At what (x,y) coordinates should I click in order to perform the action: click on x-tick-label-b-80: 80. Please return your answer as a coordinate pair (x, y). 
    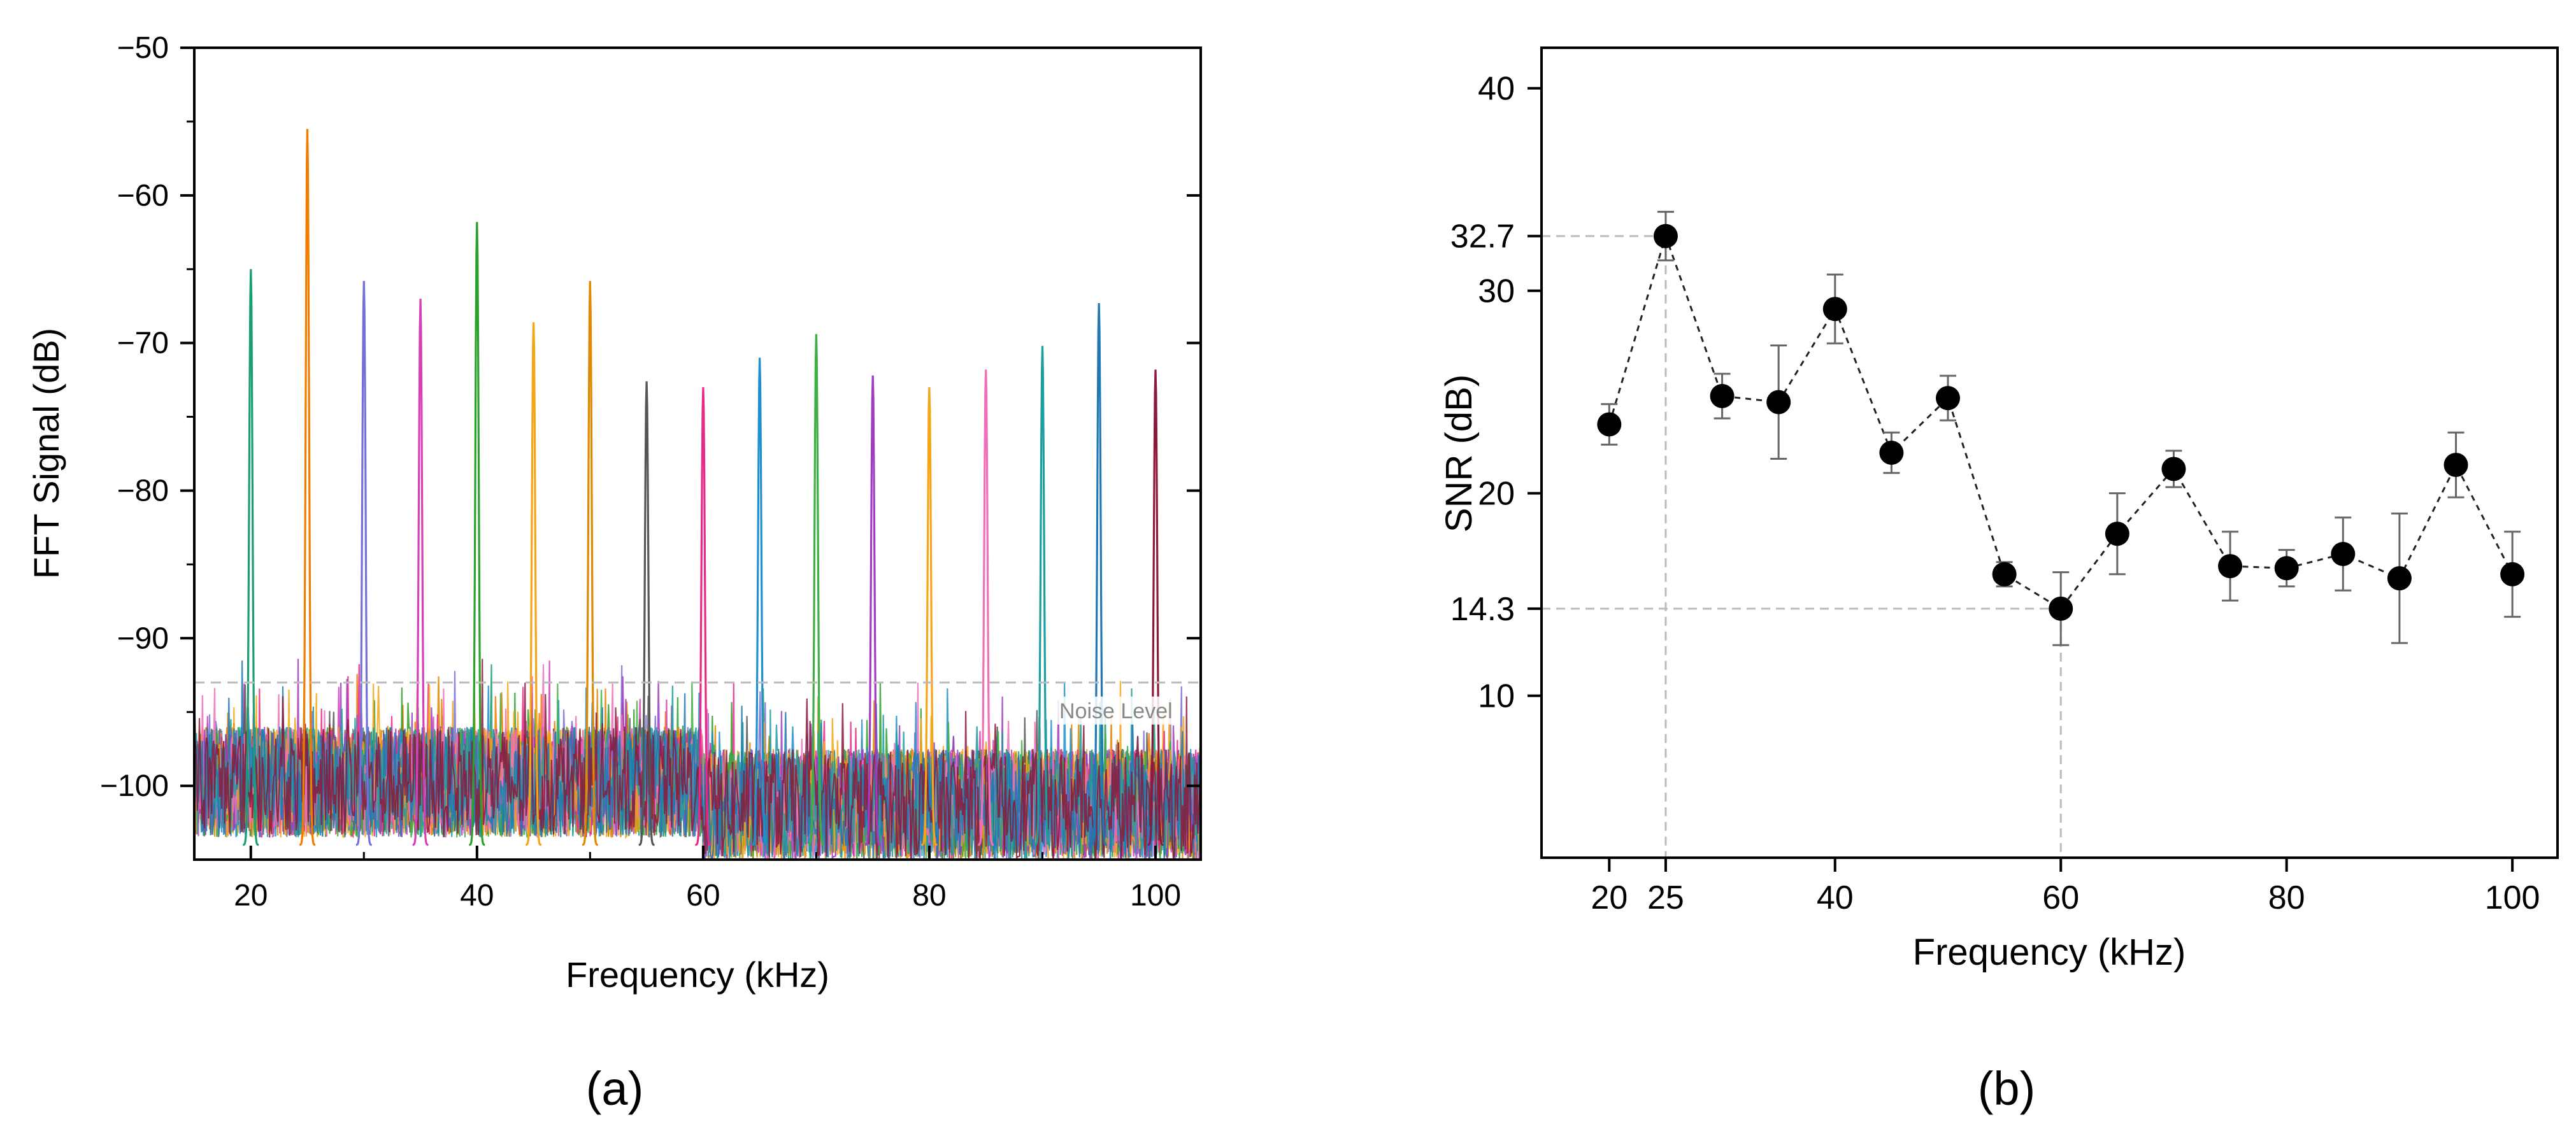
    Looking at the image, I should click on (2286, 897).